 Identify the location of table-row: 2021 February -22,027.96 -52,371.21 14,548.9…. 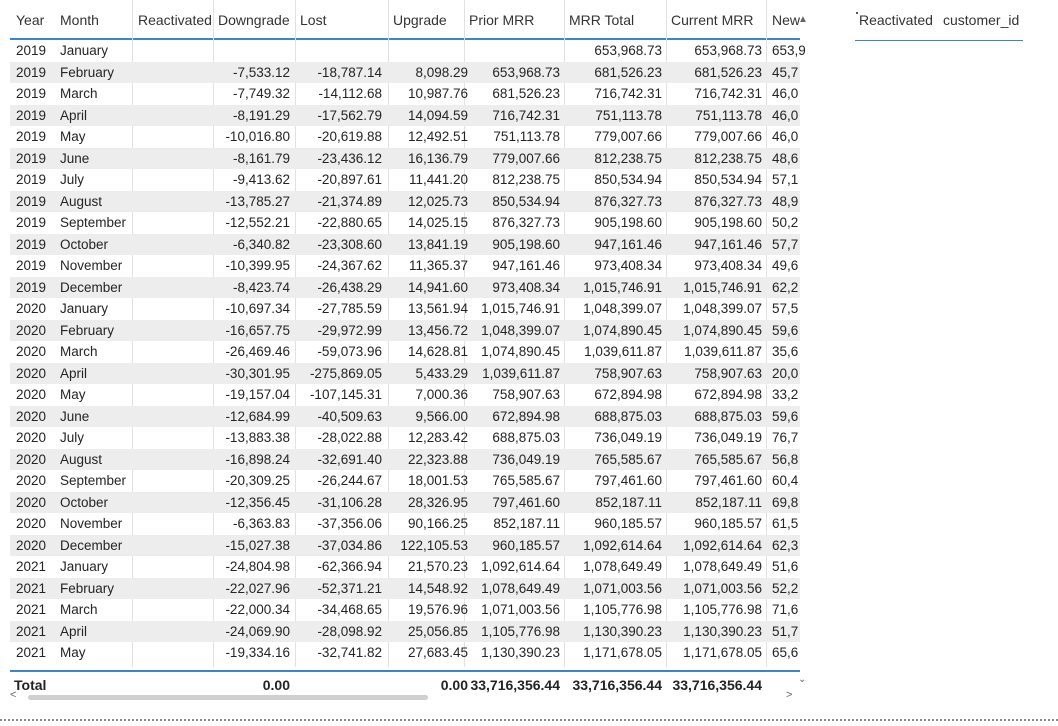
(405, 588).